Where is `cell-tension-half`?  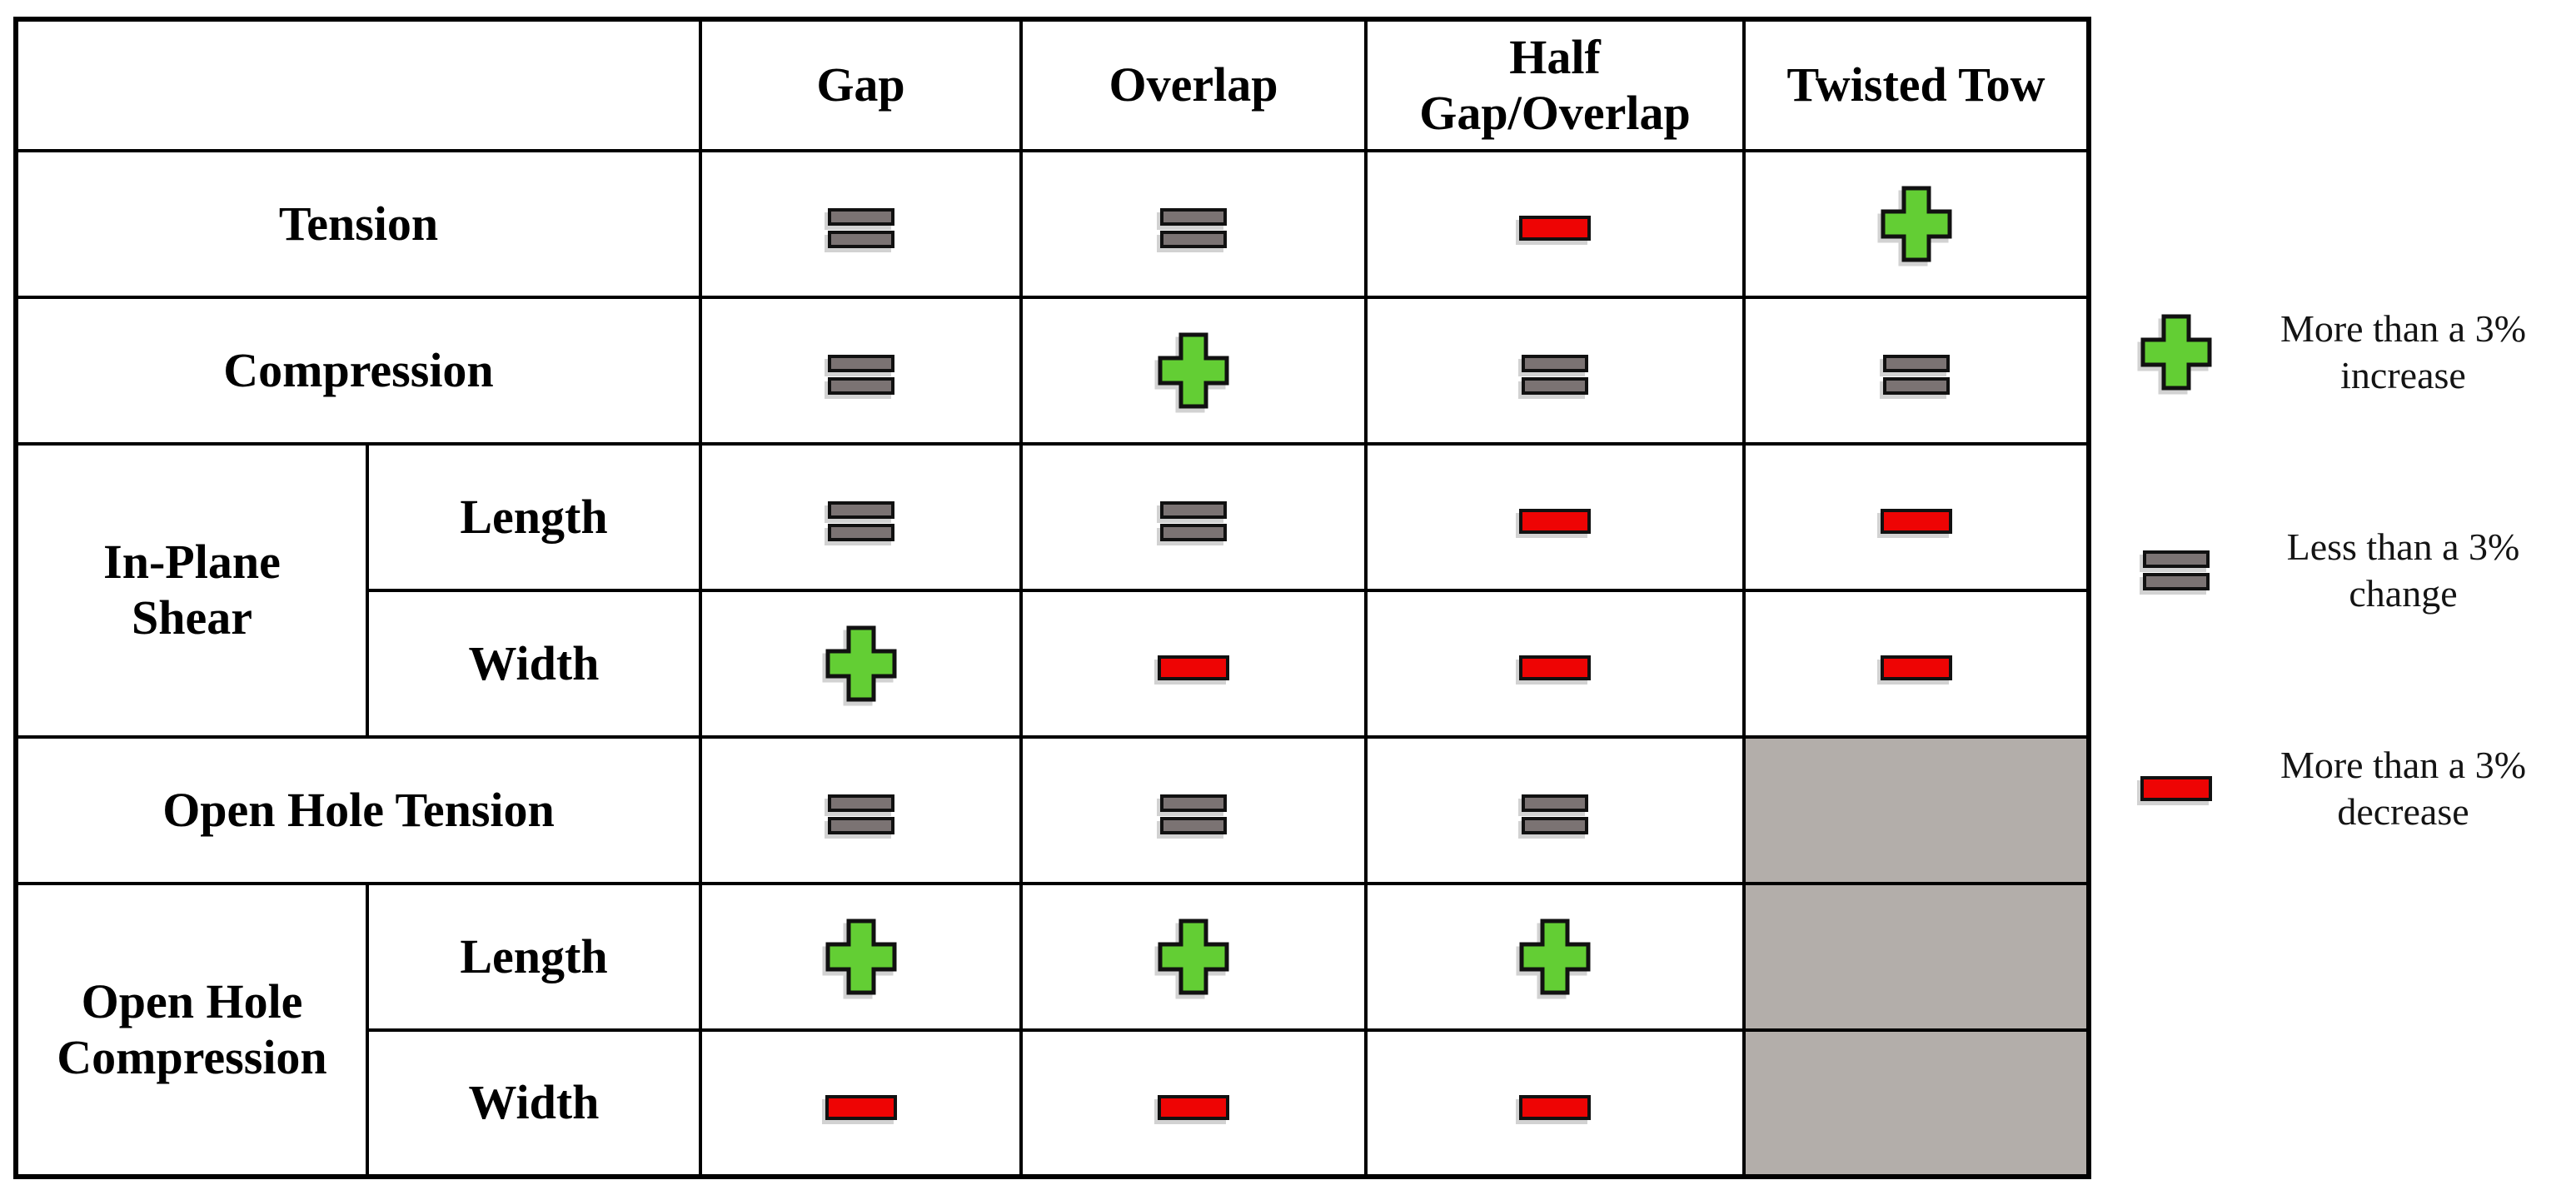 cell-tension-half is located at coordinates (1555, 224).